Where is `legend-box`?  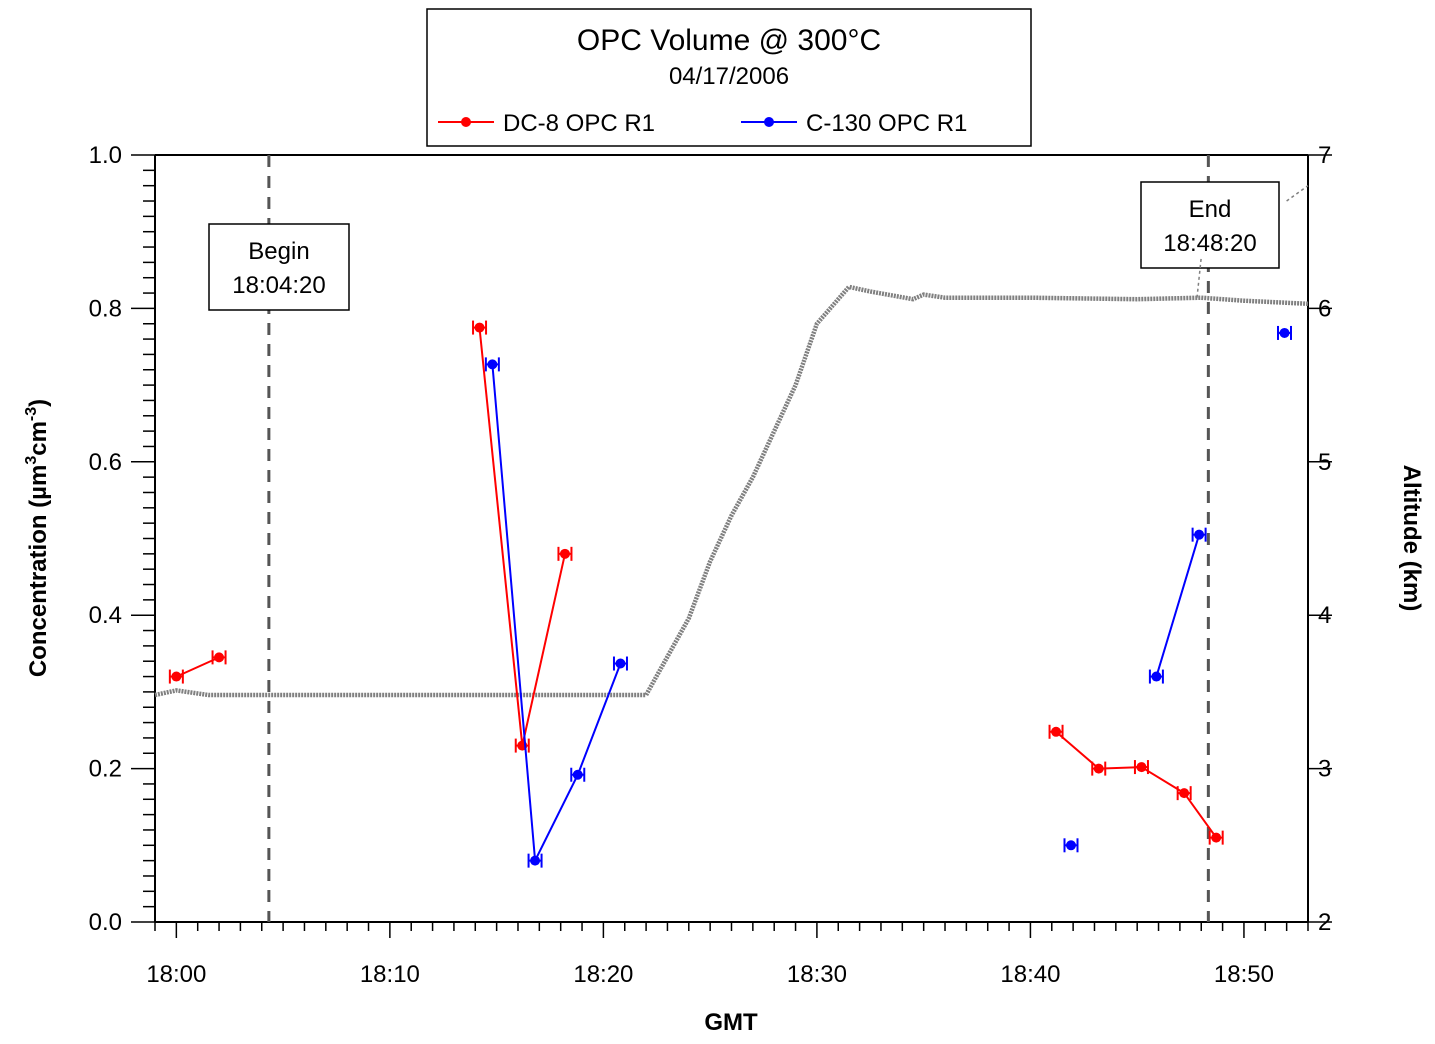
legend-box is located at coordinates (729, 77).